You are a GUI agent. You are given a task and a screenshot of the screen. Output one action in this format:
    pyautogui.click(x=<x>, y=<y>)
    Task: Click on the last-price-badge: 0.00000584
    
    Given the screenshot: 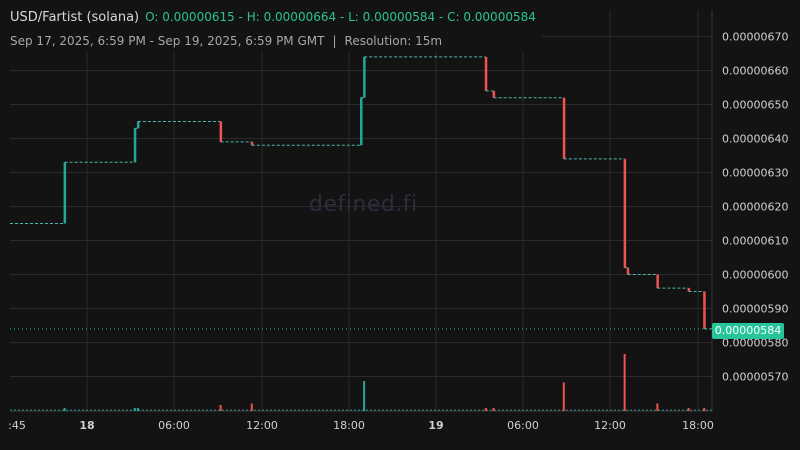 What is the action you would take?
    pyautogui.click(x=748, y=331)
    